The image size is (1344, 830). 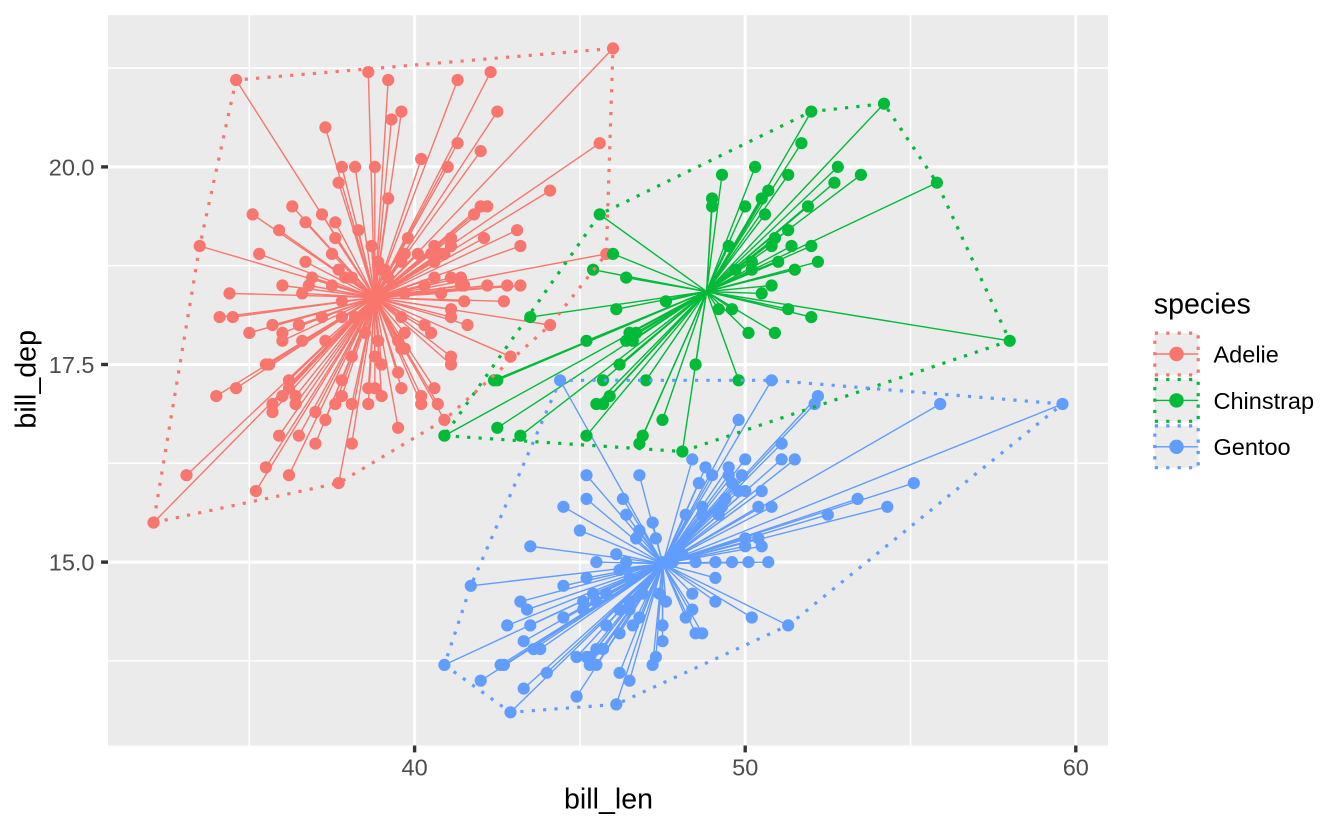 I want to click on svg-text: 15.0, so click(x=72, y=563).